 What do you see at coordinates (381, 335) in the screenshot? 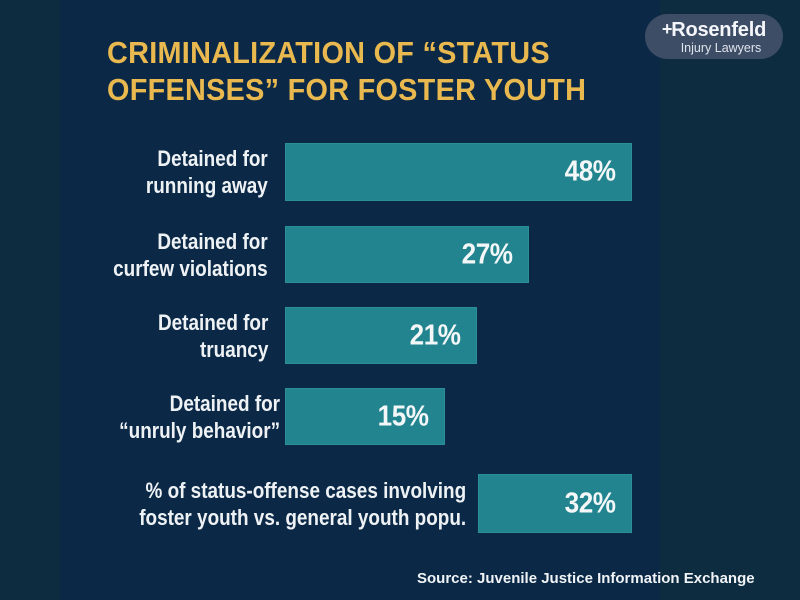
I see `bar-truancy: 21%` at bounding box center [381, 335].